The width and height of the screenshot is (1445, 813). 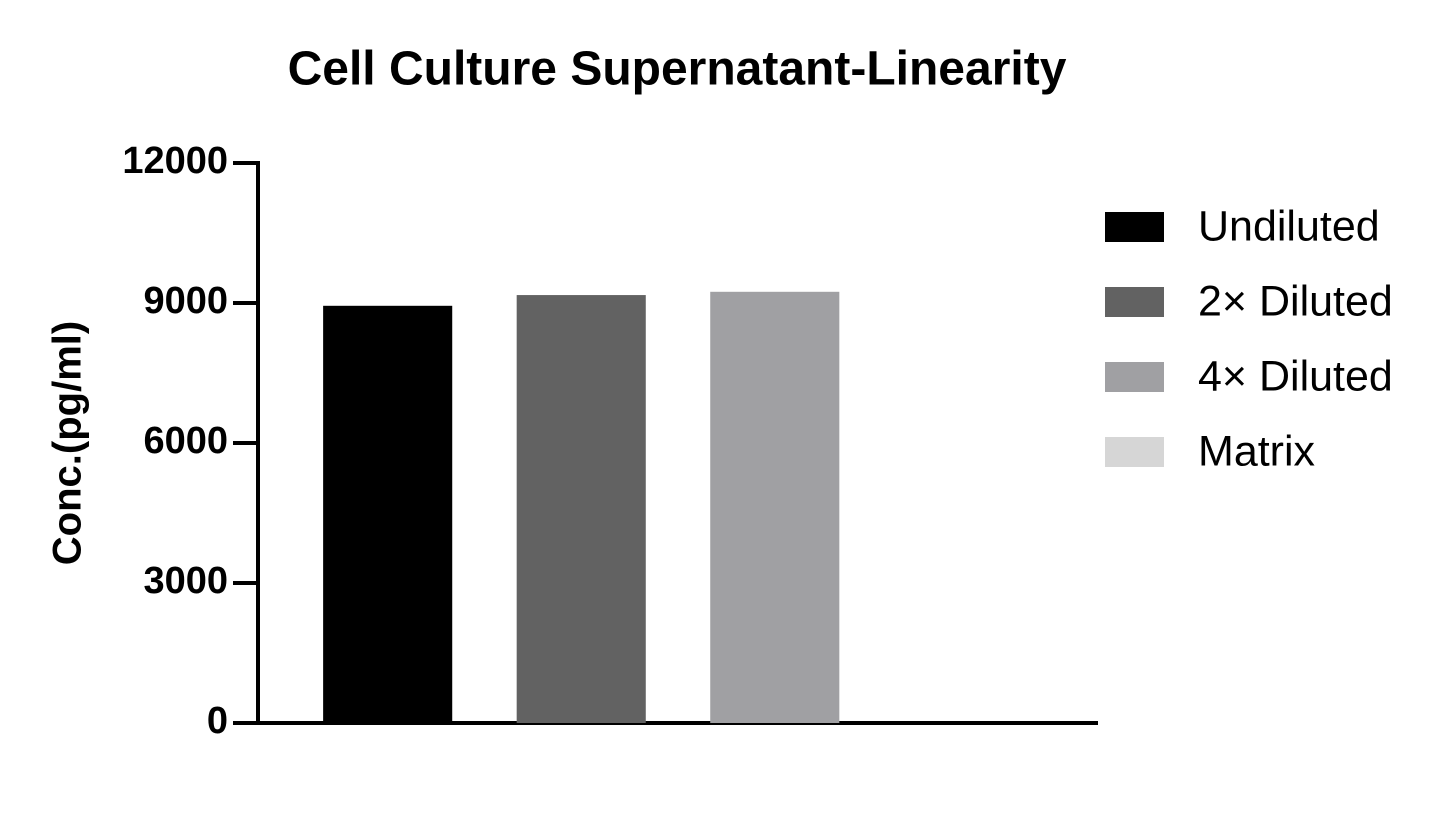 What do you see at coordinates (677, 69) in the screenshot?
I see `chart-title: Cell Culture Supernatant-Linearity` at bounding box center [677, 69].